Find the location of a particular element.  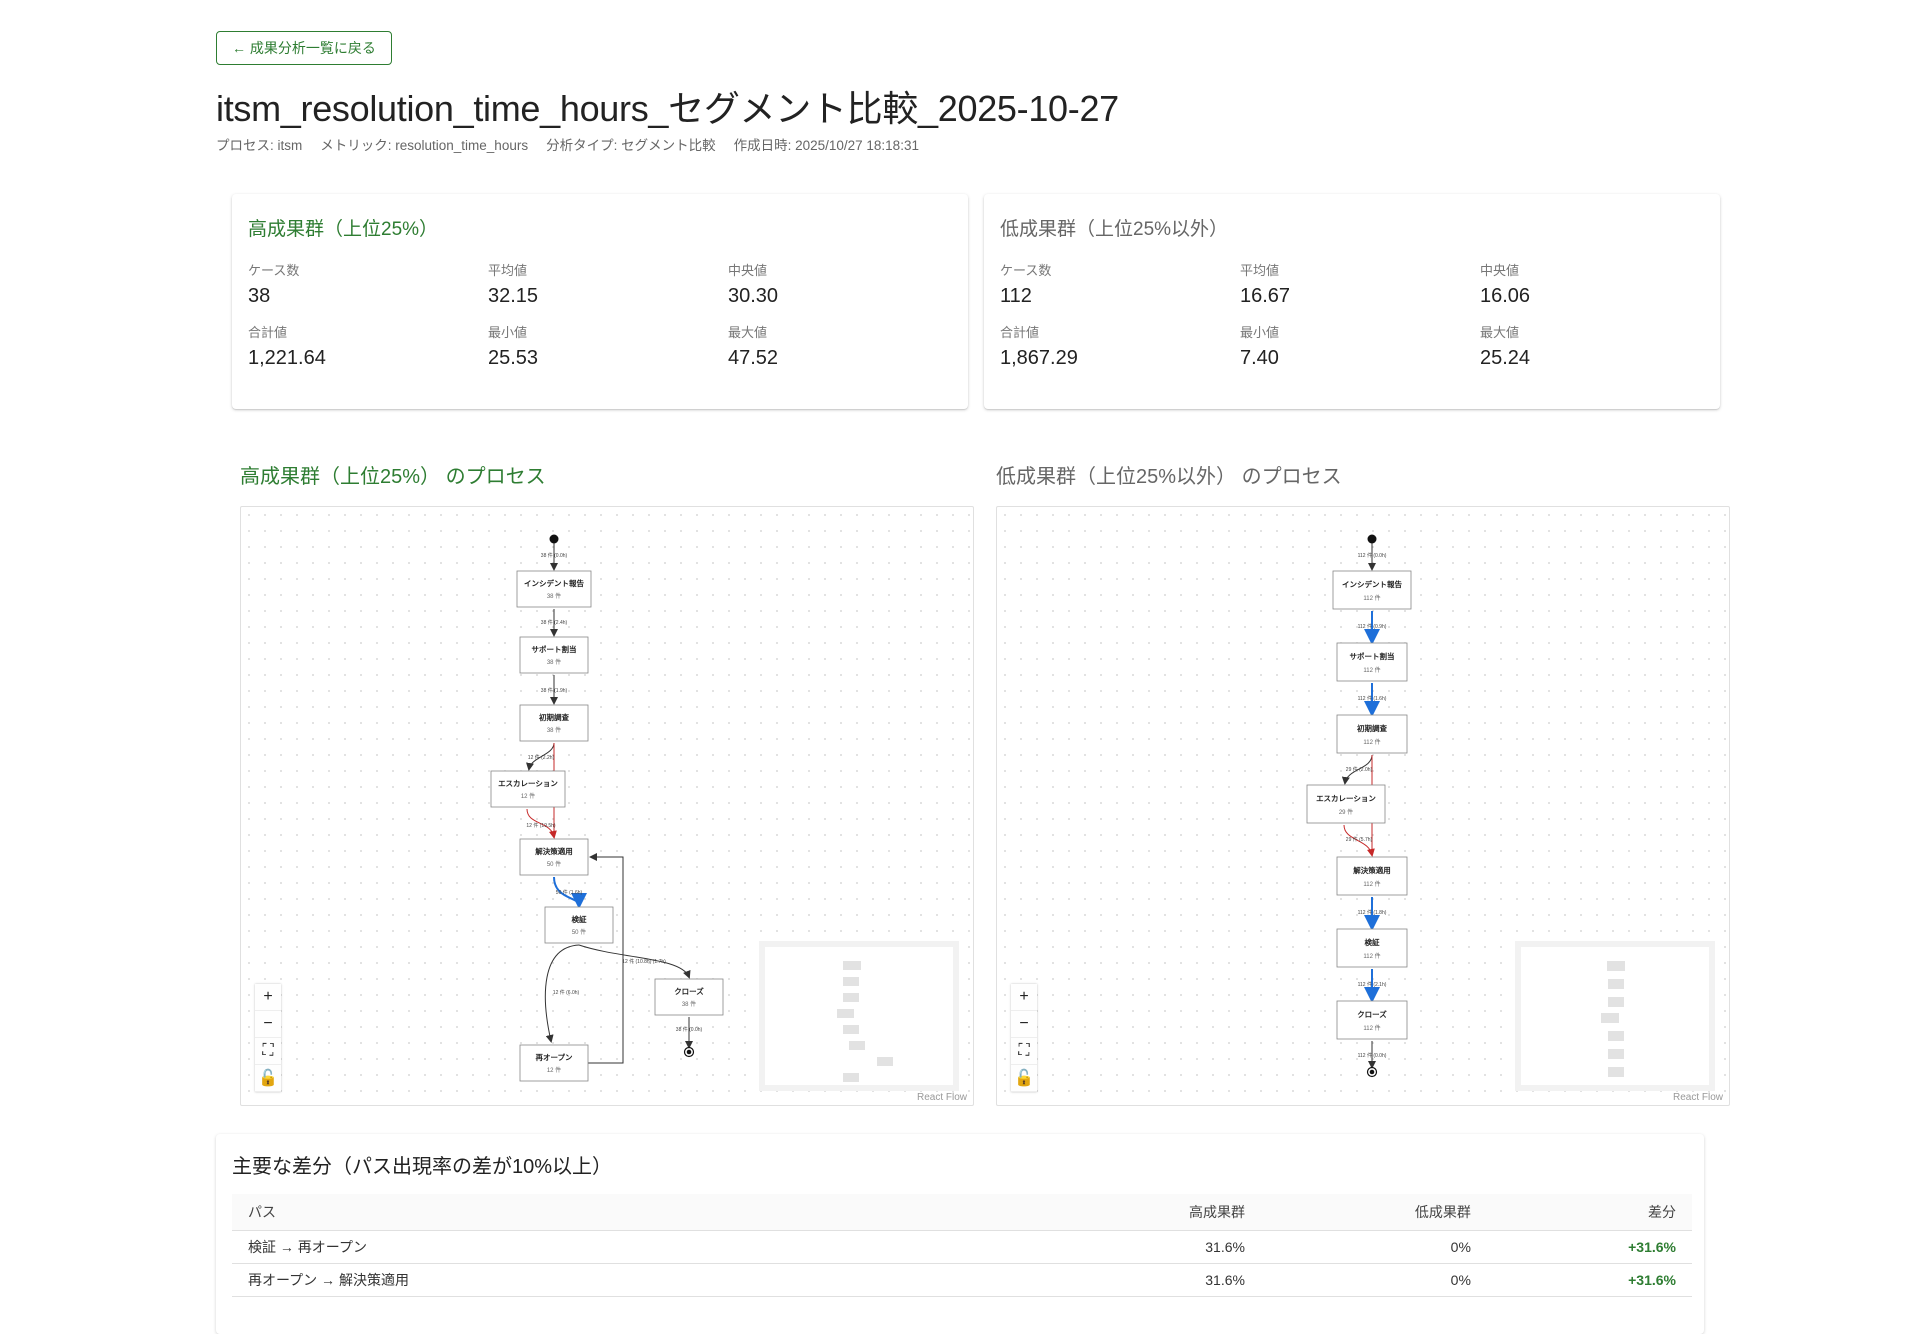

stat-cell: 中央値 30.30 is located at coordinates (848, 284).